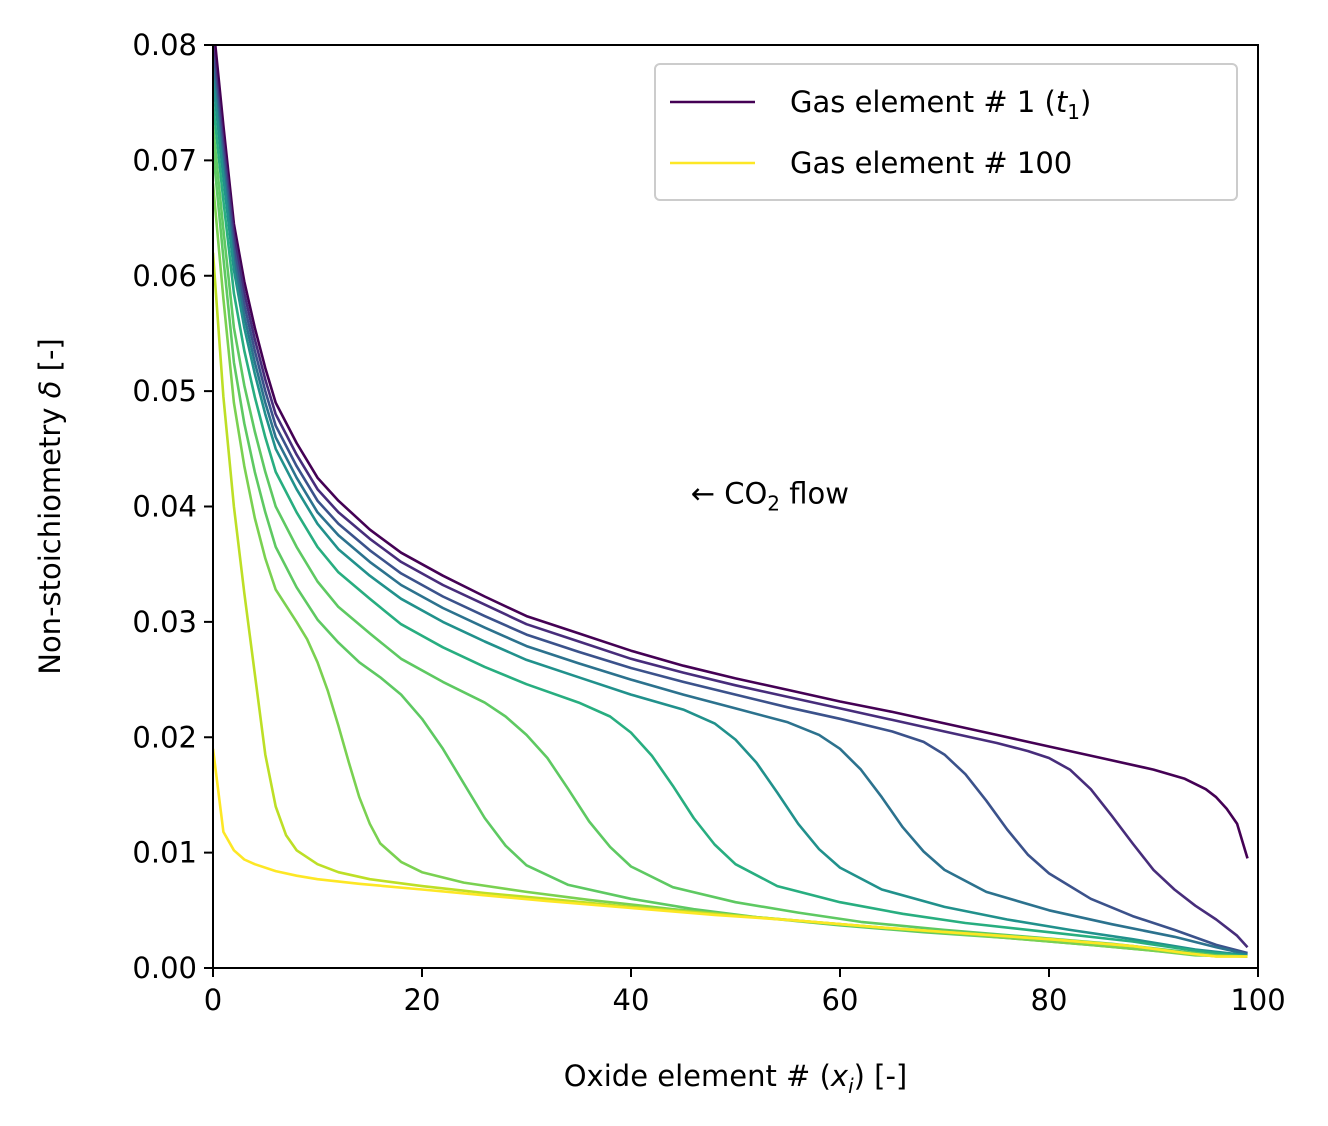  I want to click on x-axis-title: Oxide element # (xi) [-], so click(736, 1078).